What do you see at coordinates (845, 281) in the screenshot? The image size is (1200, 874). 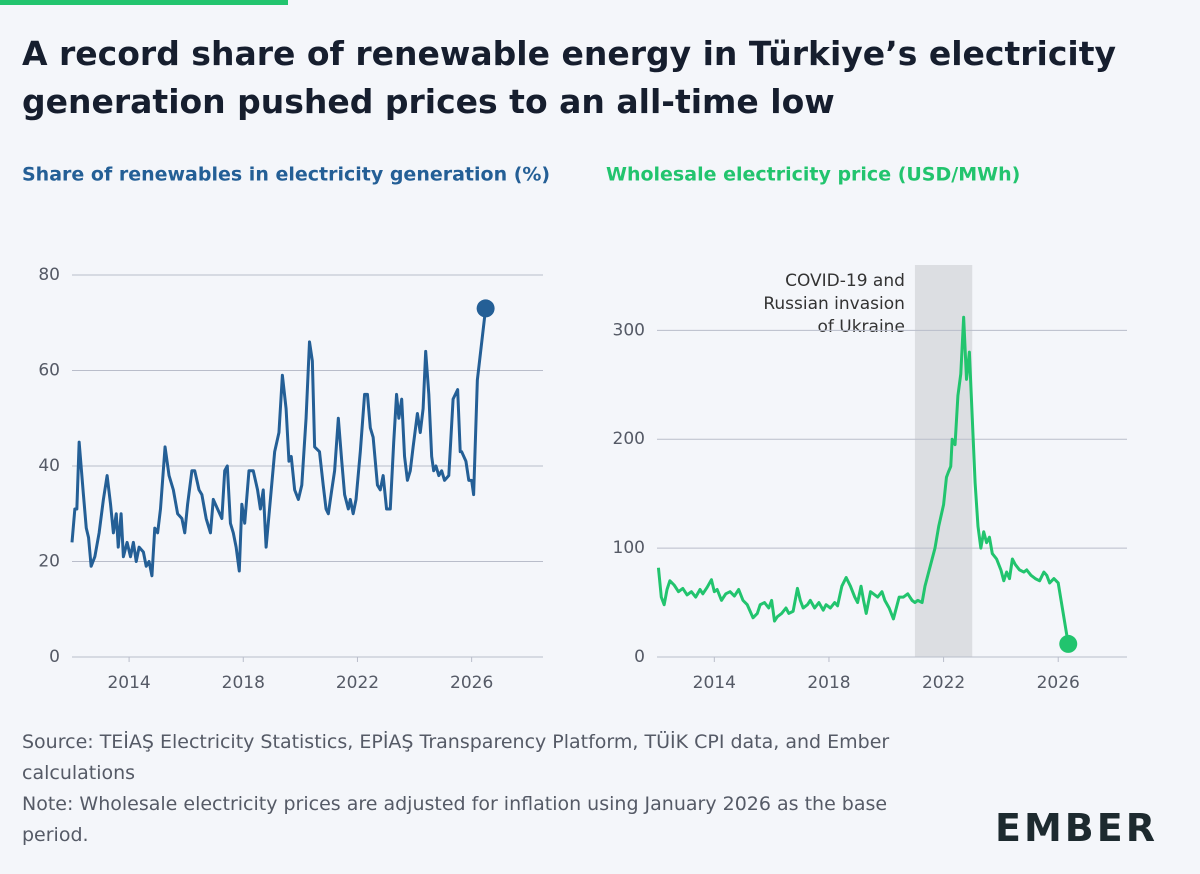 I see `annotation: COVID-19 and` at bounding box center [845, 281].